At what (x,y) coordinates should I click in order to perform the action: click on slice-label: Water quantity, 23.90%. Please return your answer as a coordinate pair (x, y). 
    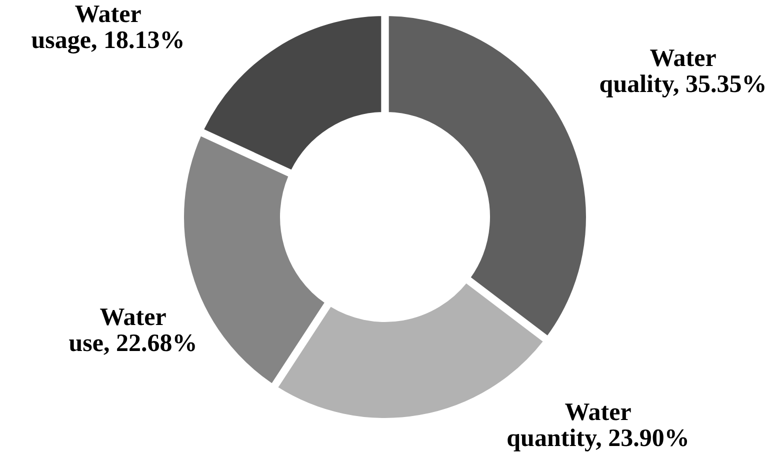
    Looking at the image, I should click on (598, 425).